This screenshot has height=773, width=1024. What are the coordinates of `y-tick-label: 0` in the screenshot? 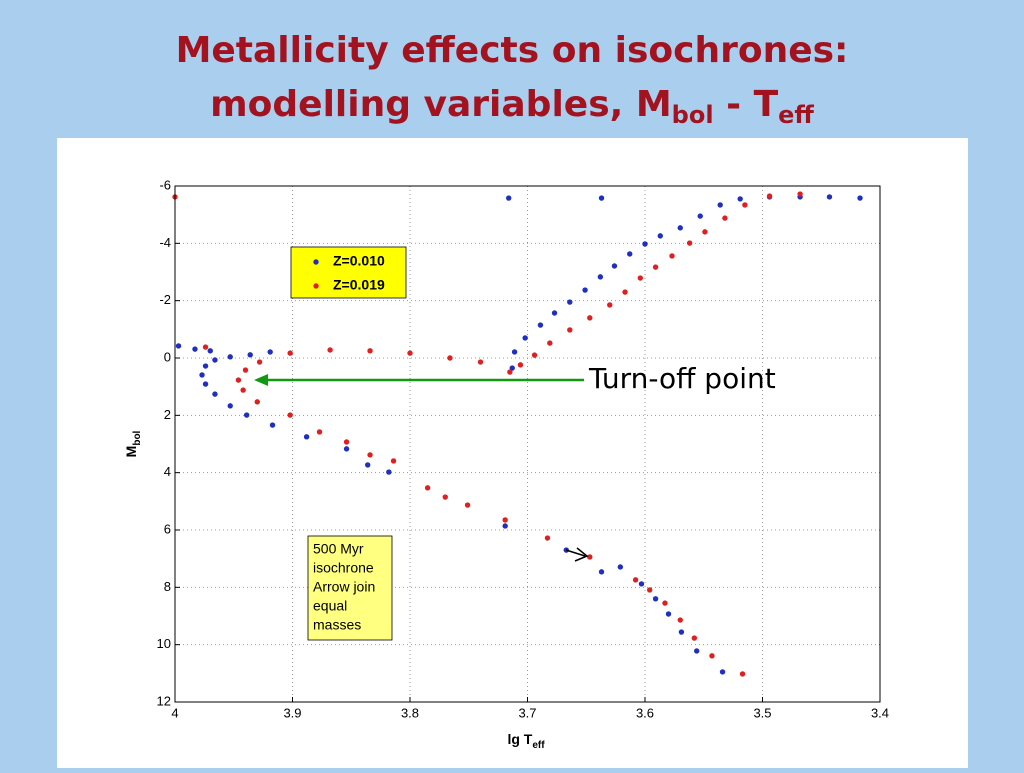 It's located at (167, 356).